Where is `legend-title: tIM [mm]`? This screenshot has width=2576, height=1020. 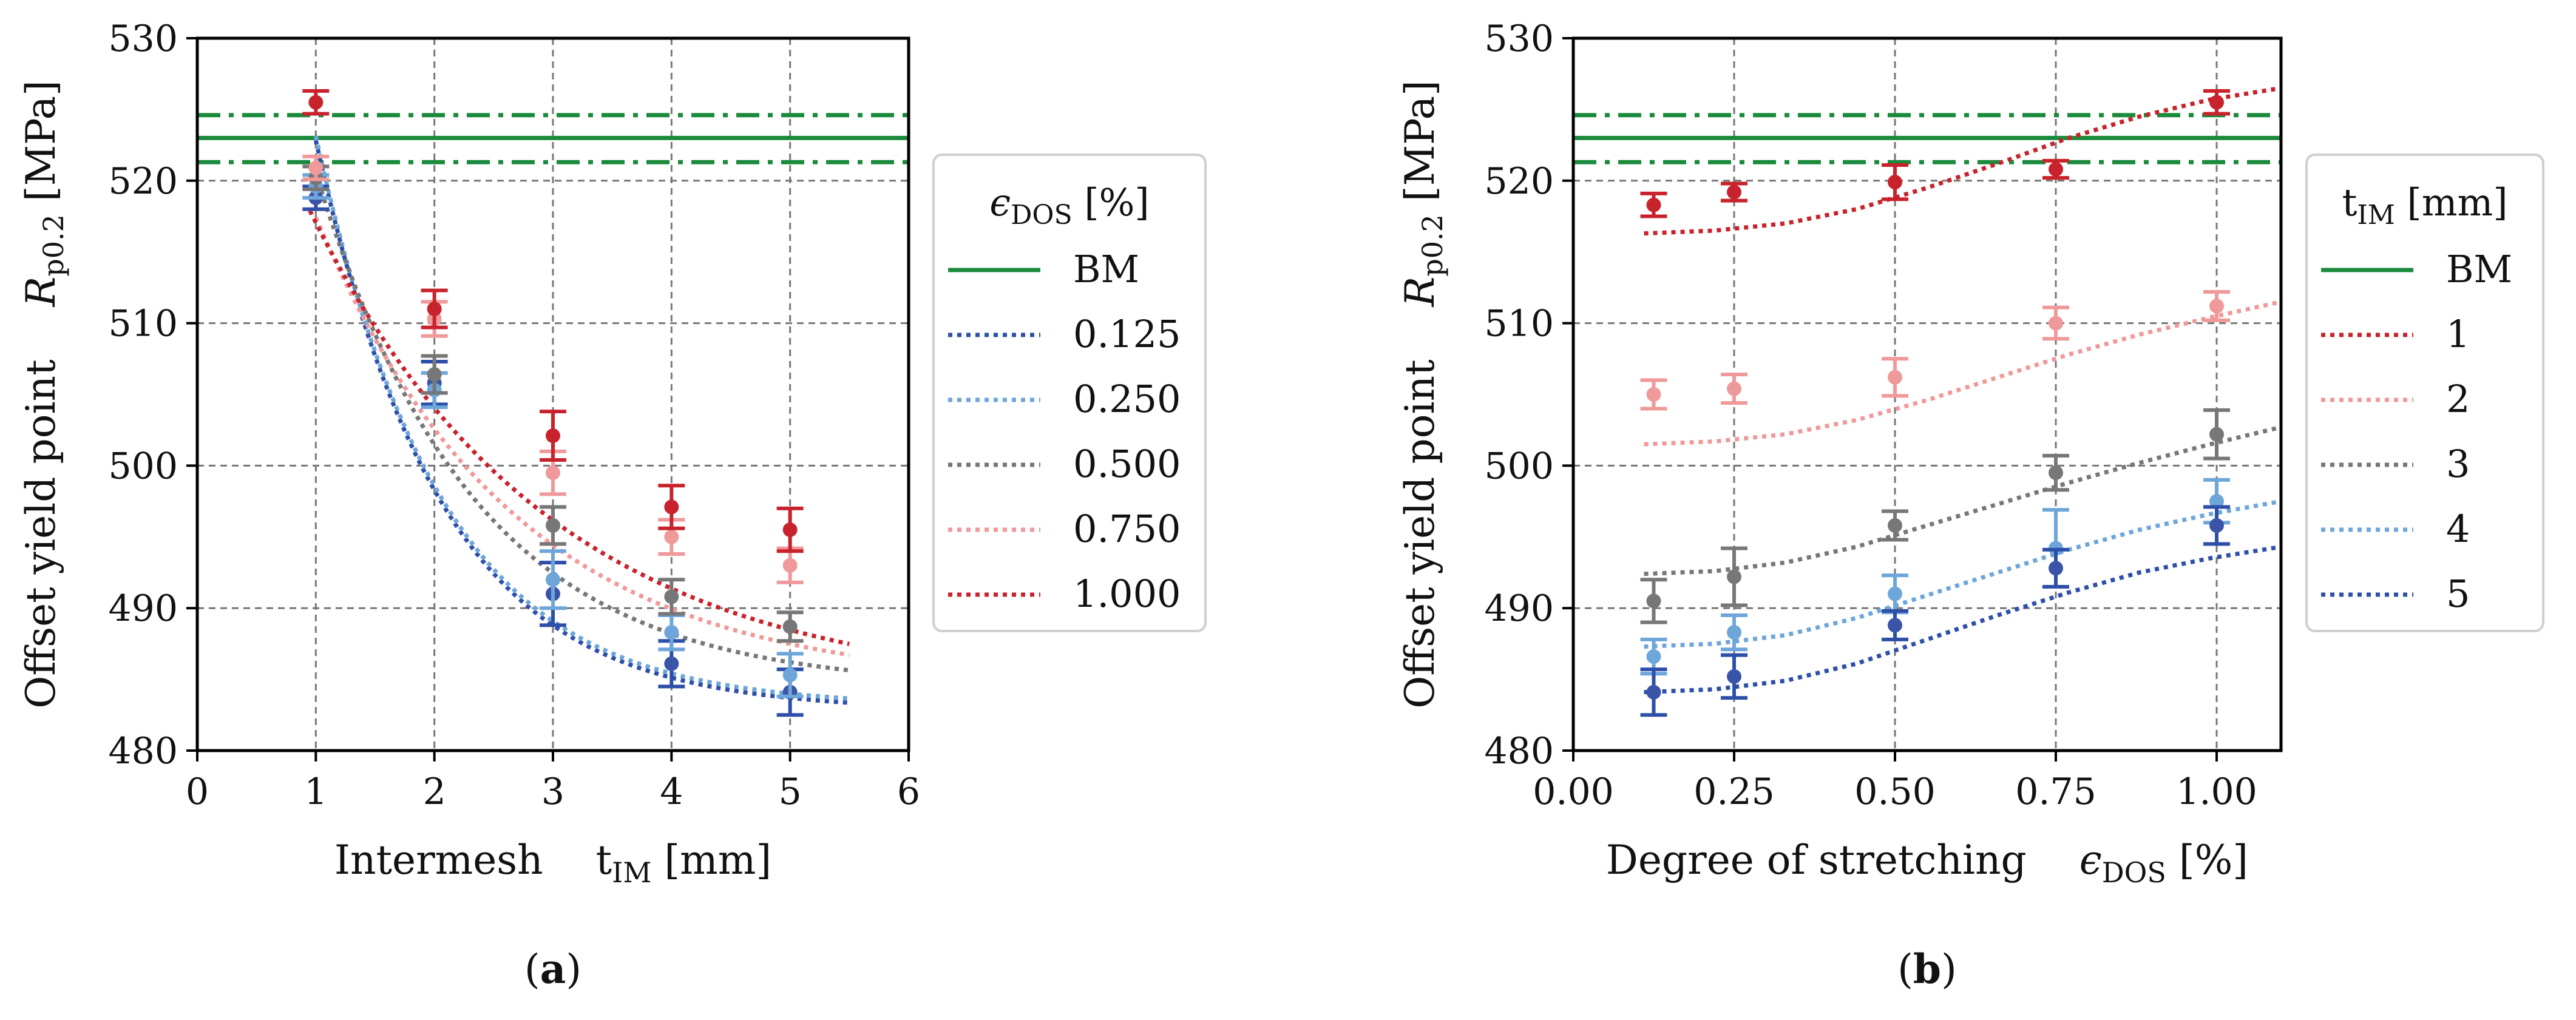
legend-title: tIM [mm] is located at coordinates (2424, 205).